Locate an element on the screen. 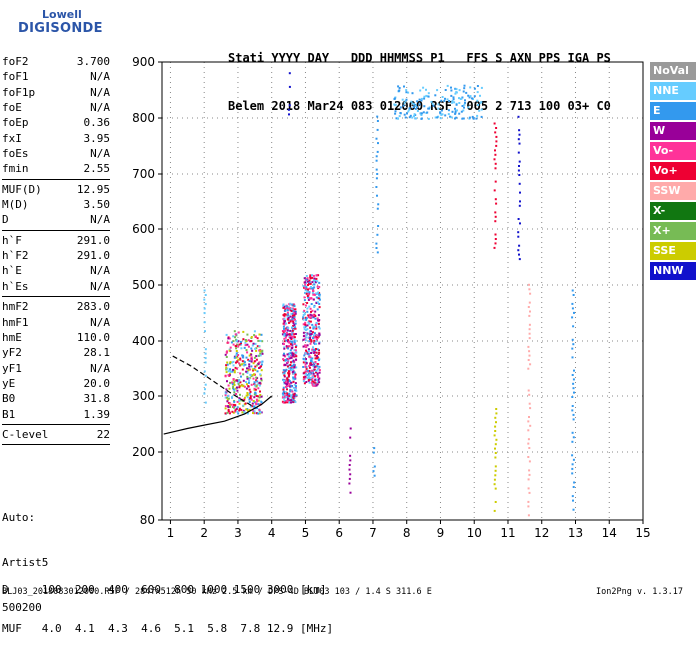  y-tick-label: 500 is located at coordinates (143, 285).